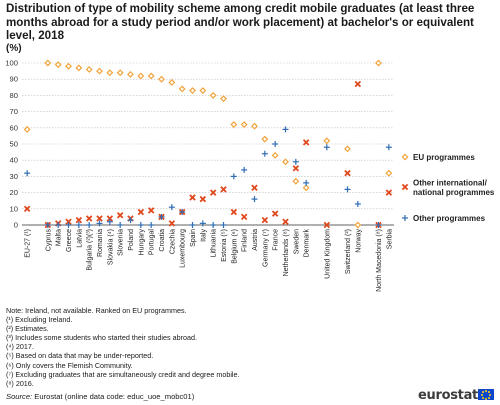 Image resolution: width=500 pixels, height=405 pixels. I want to click on eu-flag-icon, so click(486, 394).